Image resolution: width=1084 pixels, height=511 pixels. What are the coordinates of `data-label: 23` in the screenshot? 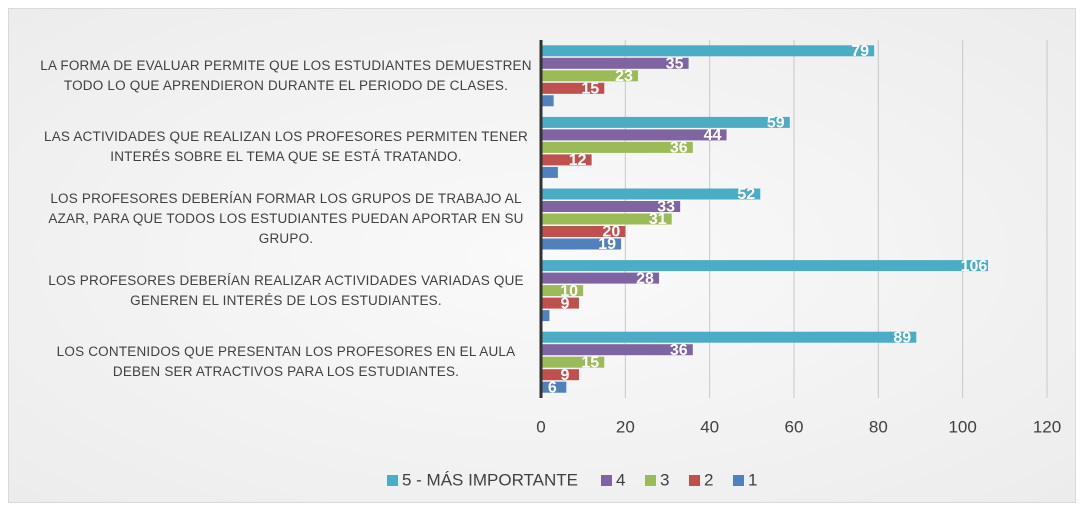 It's located at (624, 76).